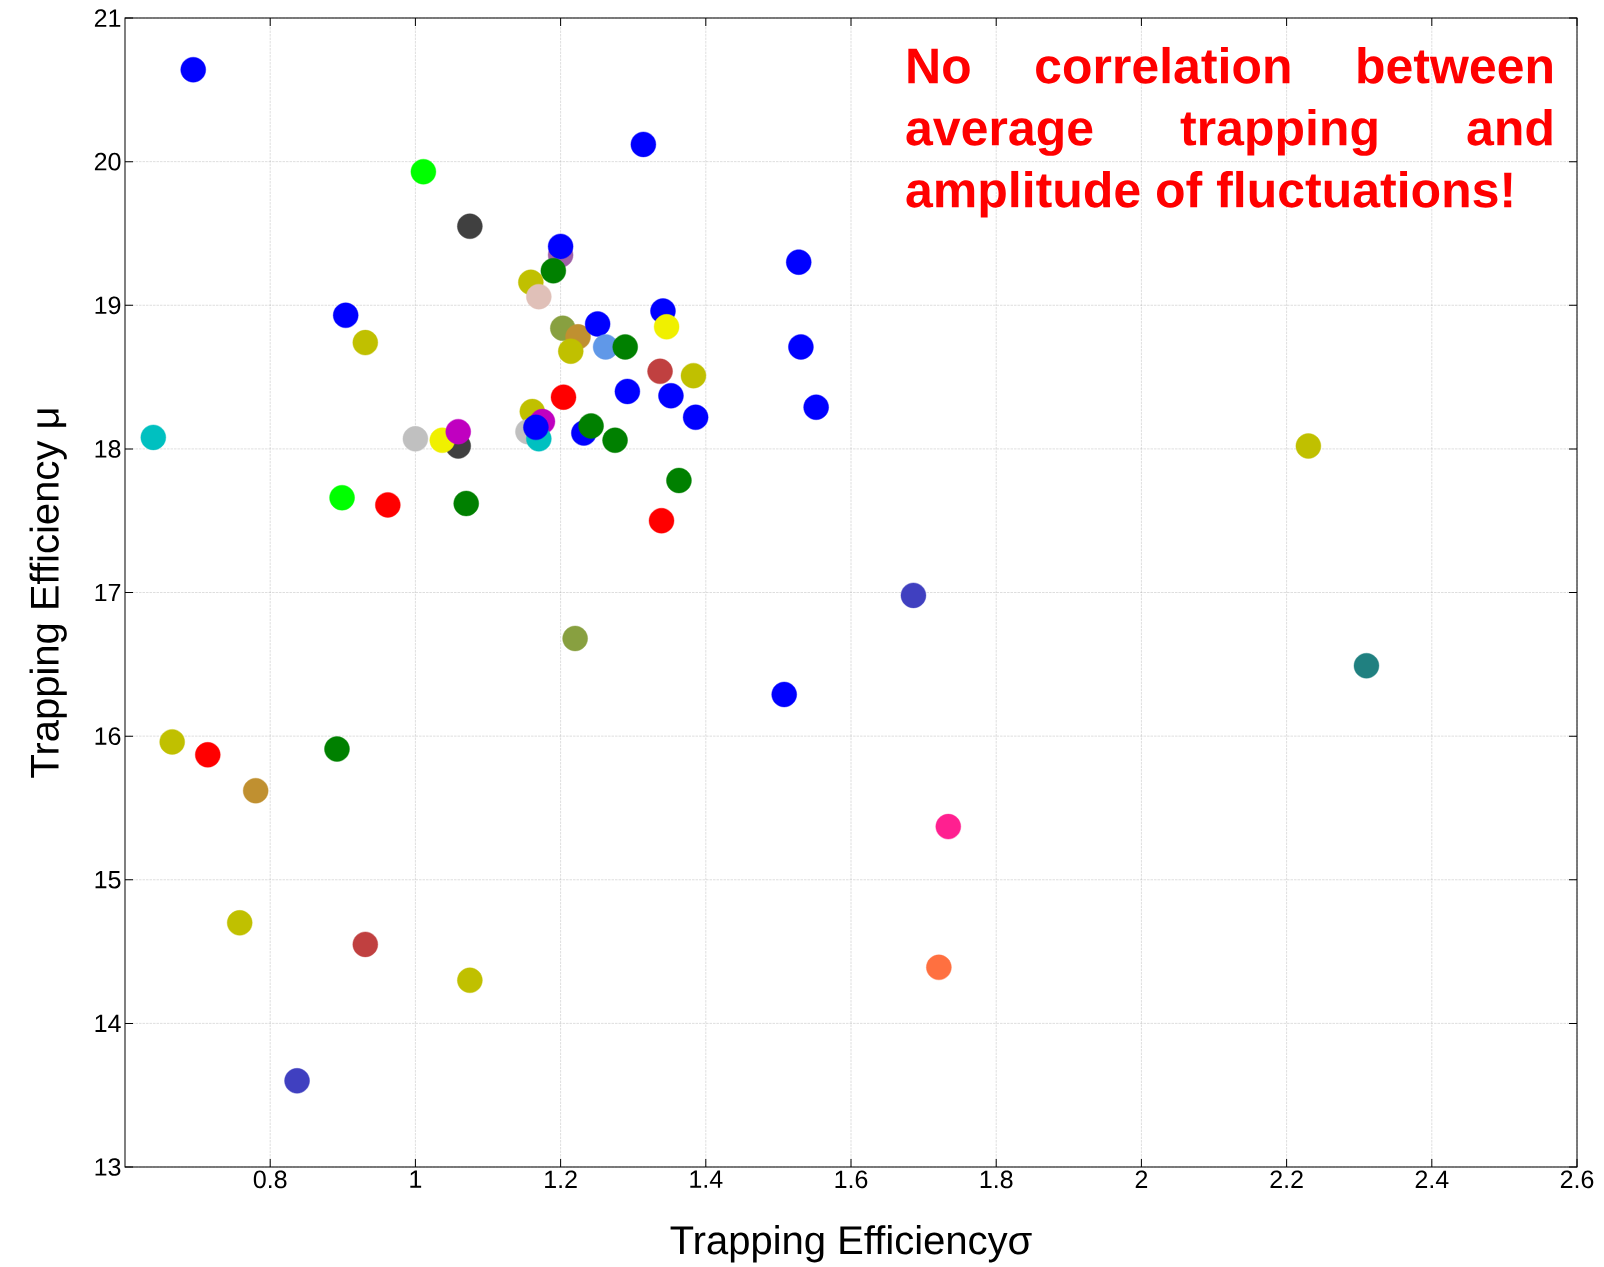 The width and height of the screenshot is (1604, 1267). Describe the element at coordinates (108, 1167) in the screenshot. I see `y-tick-label: 13` at that location.